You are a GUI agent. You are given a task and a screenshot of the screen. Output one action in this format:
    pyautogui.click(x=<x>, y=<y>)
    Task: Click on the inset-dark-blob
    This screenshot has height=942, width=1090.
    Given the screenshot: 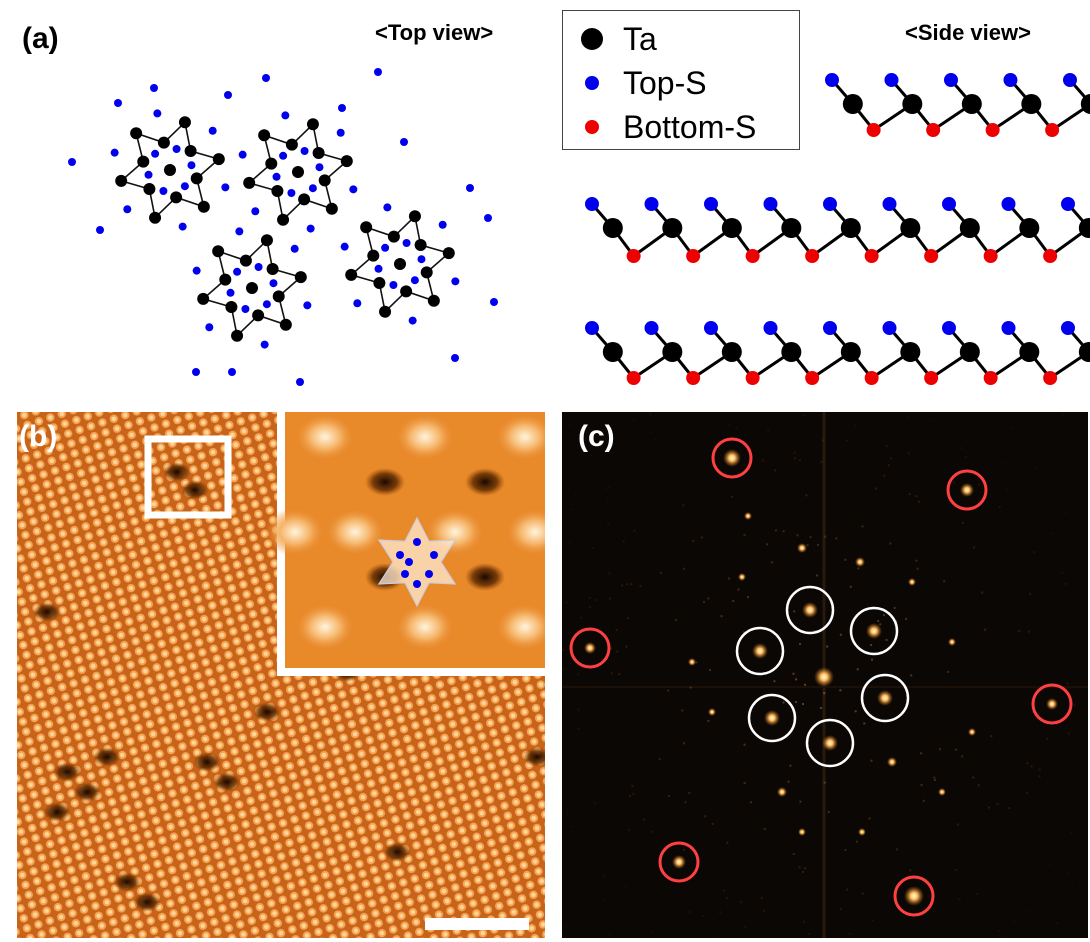 What is the action you would take?
    pyautogui.click(x=485, y=482)
    